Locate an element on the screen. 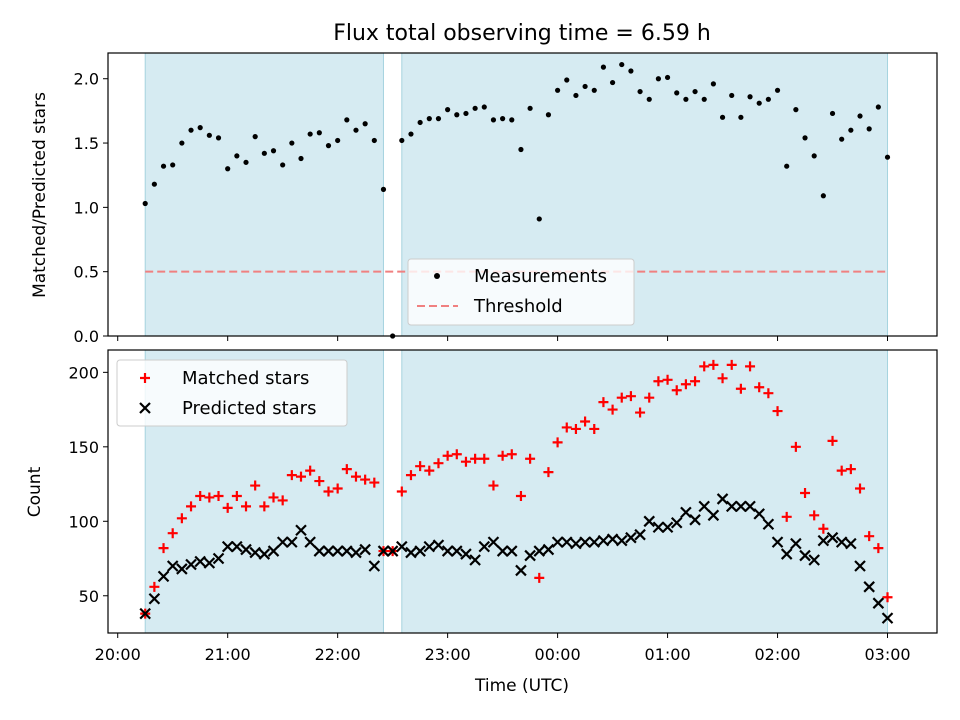  y-tick-label: 150 is located at coordinates (83, 447).